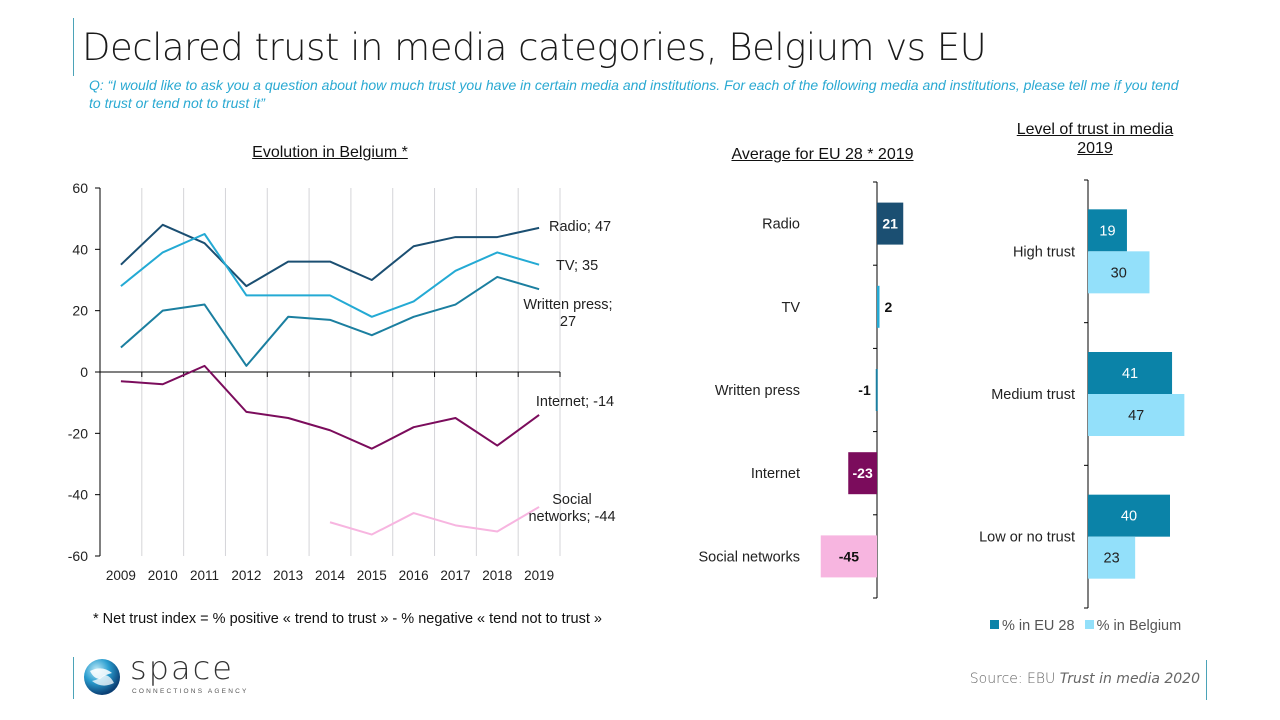 The width and height of the screenshot is (1280, 720). Describe the element at coordinates (878, 306) in the screenshot. I see `eu-bar-tv` at that location.